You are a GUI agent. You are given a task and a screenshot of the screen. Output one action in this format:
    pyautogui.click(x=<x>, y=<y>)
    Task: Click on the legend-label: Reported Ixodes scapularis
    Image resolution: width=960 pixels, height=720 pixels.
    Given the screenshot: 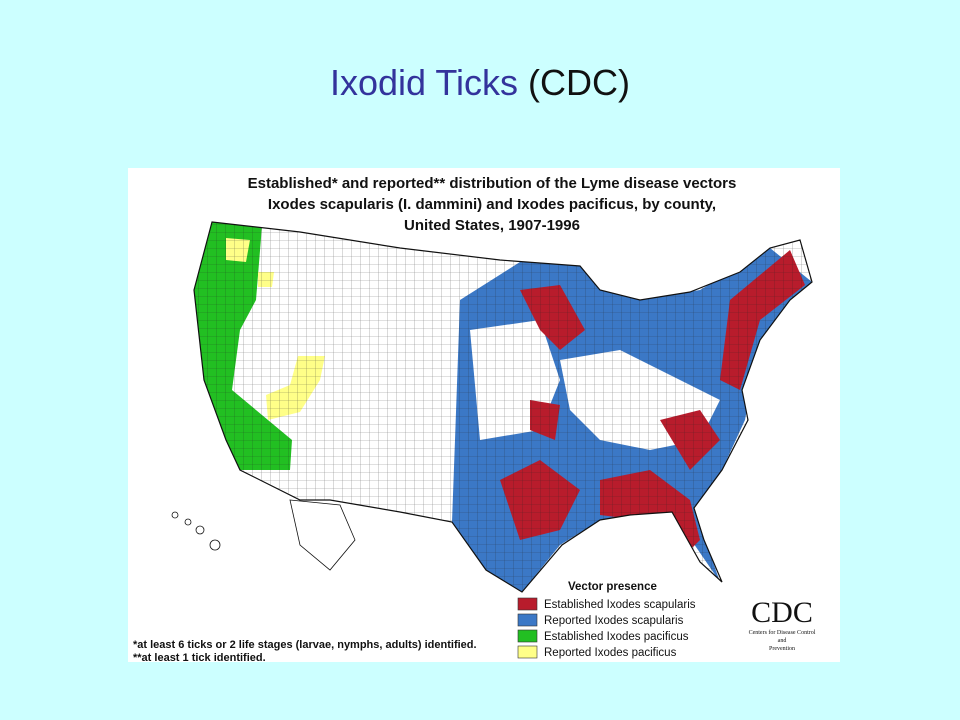 What is the action you would take?
    pyautogui.click(x=614, y=621)
    